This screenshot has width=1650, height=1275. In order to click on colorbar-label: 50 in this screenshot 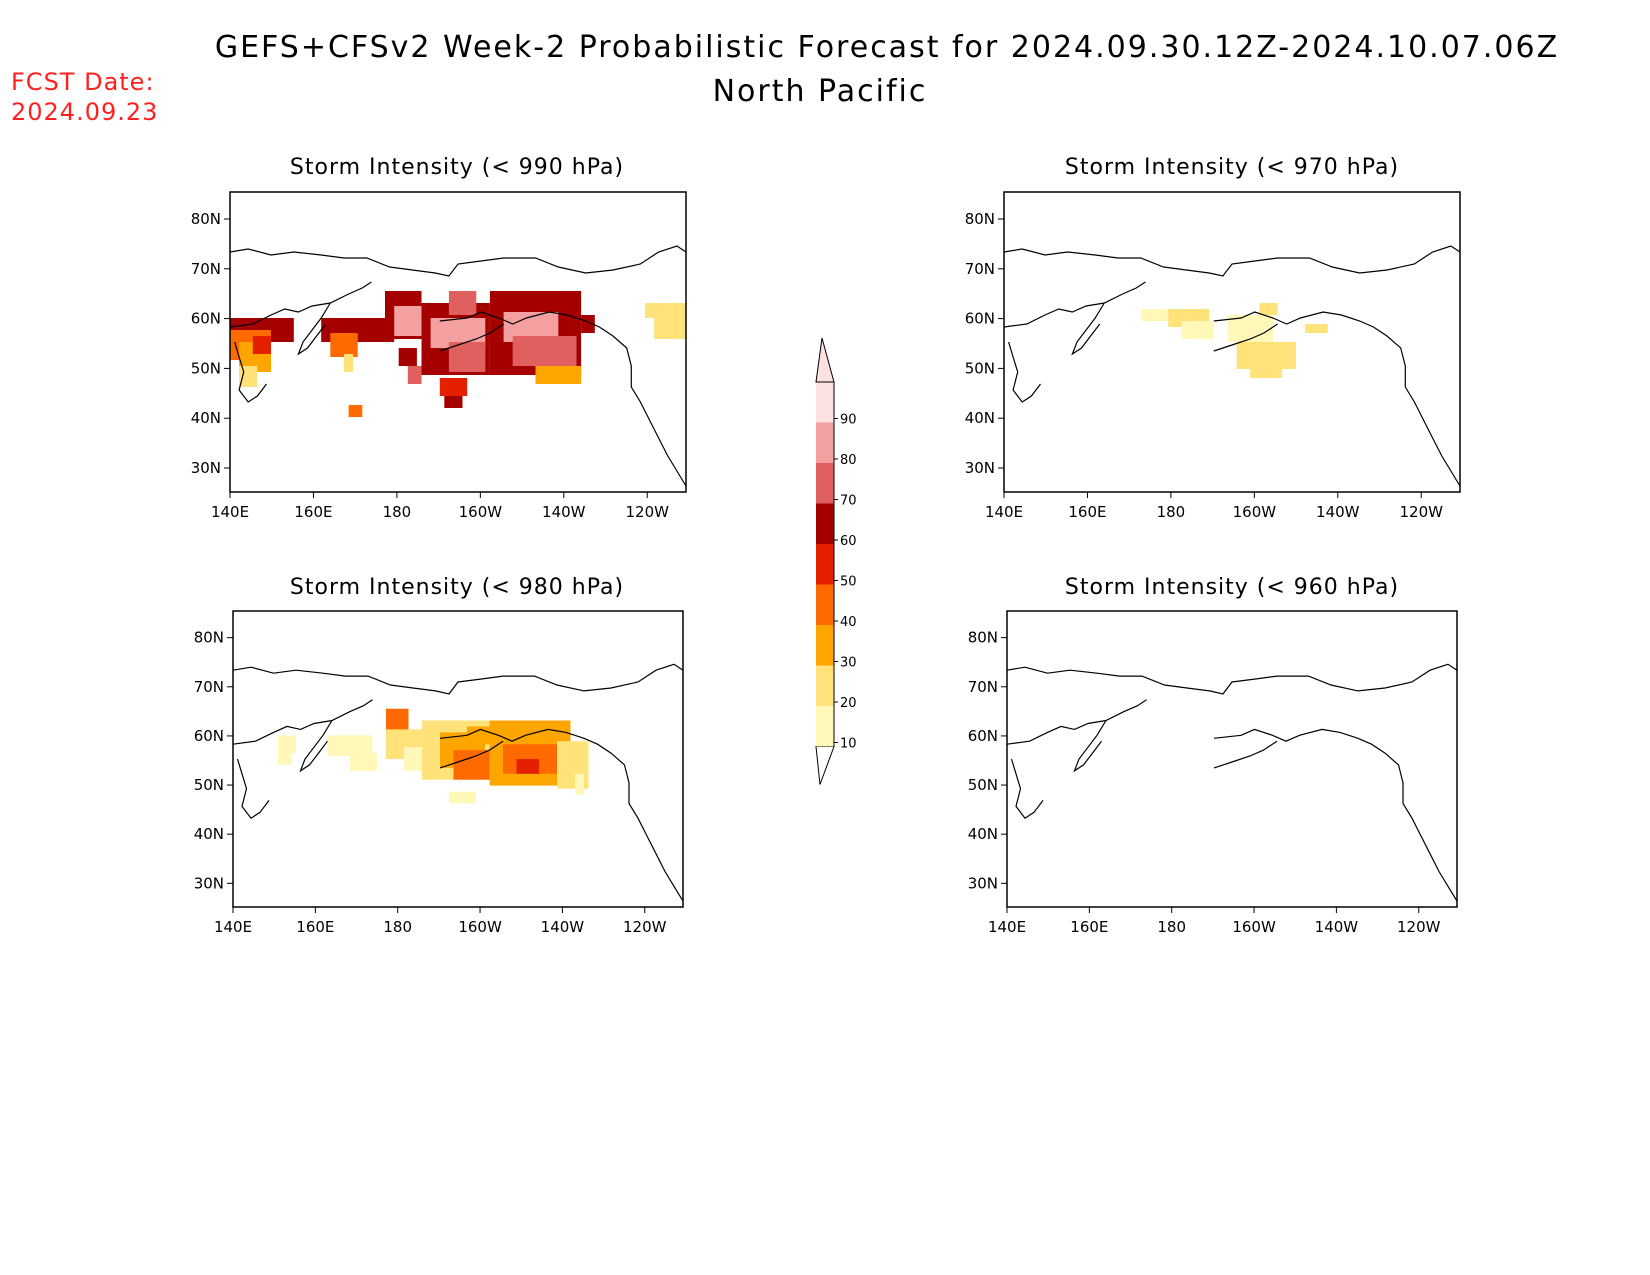, I will do `click(848, 582)`.